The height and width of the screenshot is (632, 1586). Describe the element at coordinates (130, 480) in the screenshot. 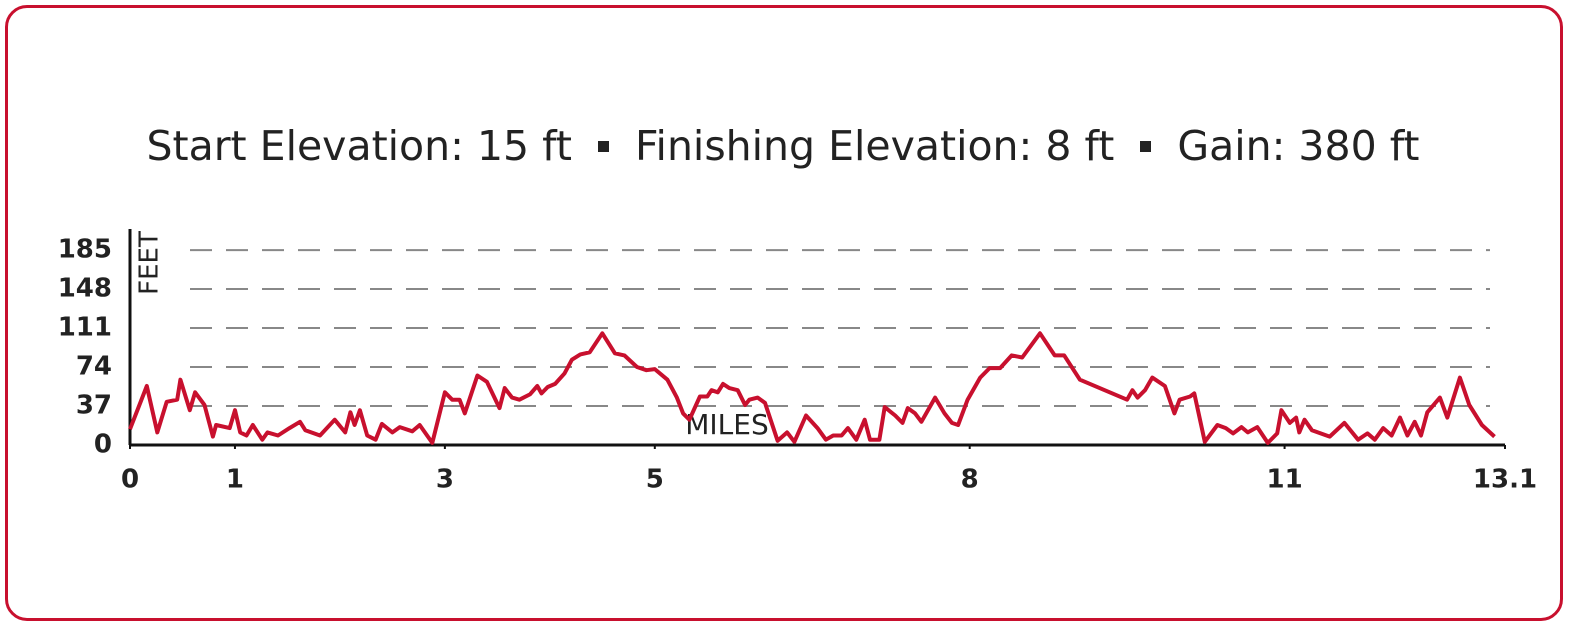

I see `x-tick-label: 0` at that location.